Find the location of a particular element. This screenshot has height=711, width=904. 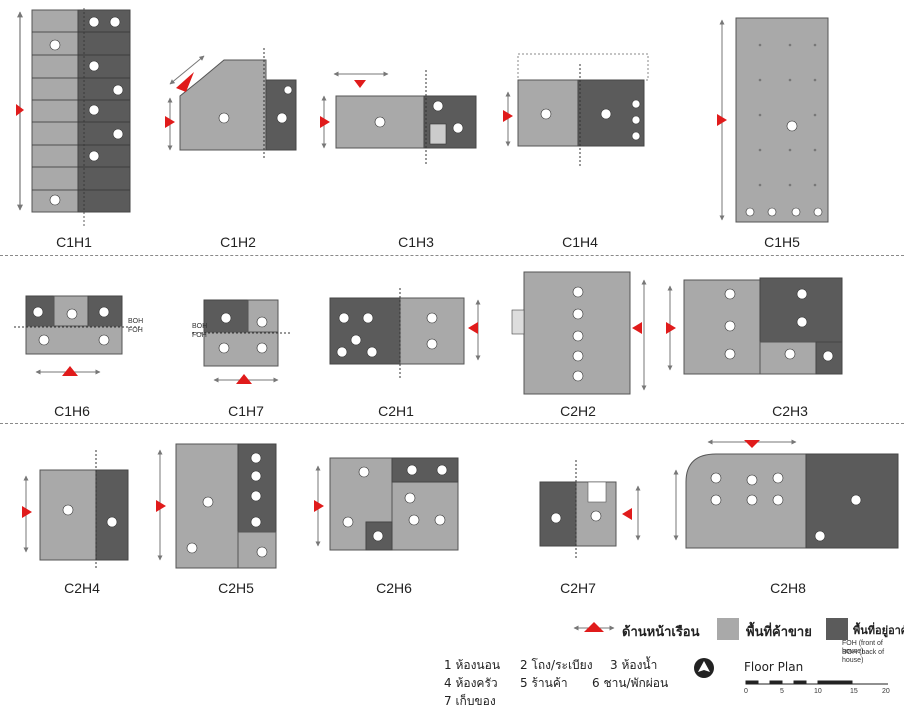

plan-c2h1 is located at coordinates (405, 334).